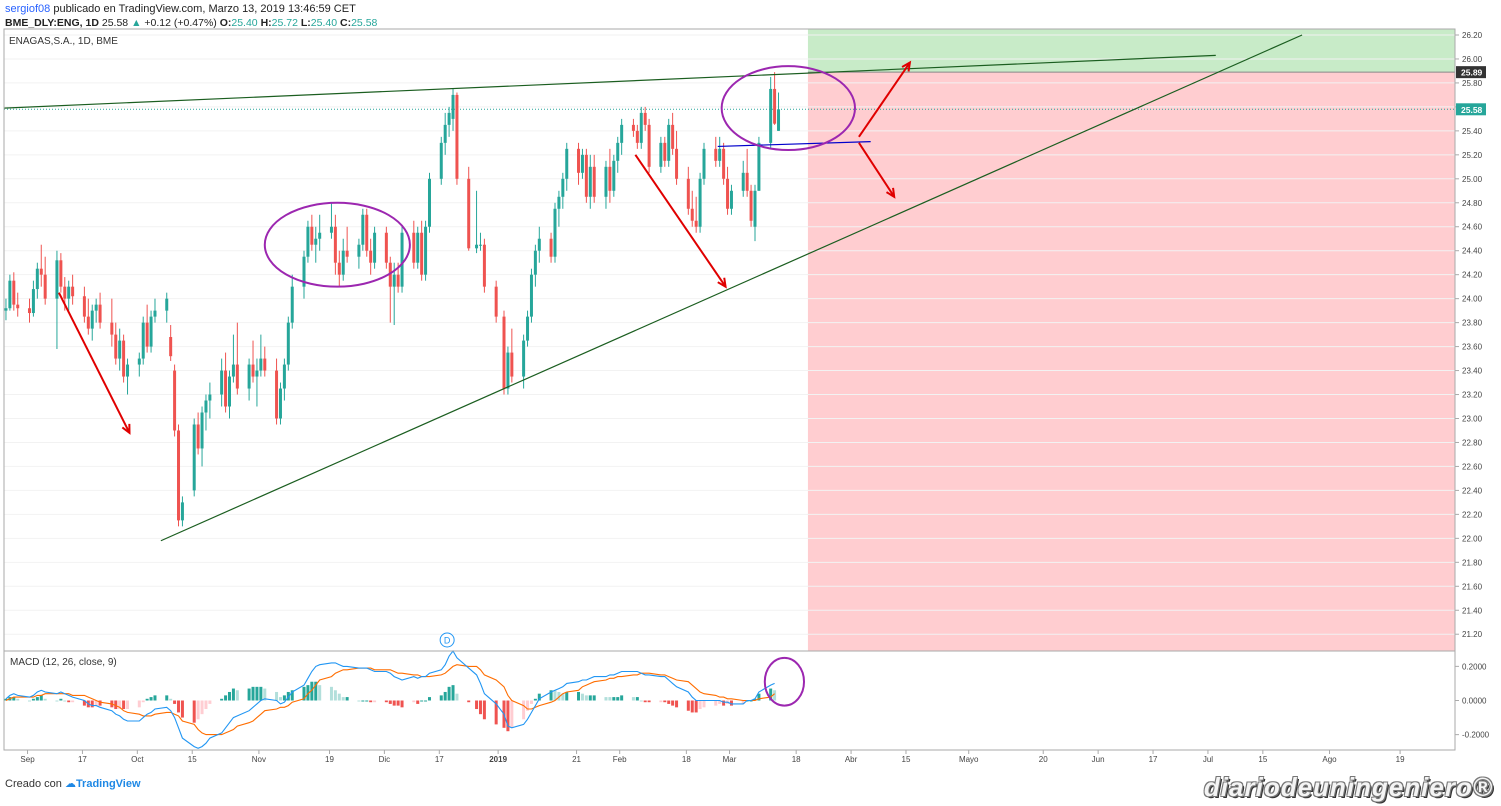 The width and height of the screenshot is (1501, 806). Describe the element at coordinates (1471, 72) in the screenshot. I see `price-tag` at that location.